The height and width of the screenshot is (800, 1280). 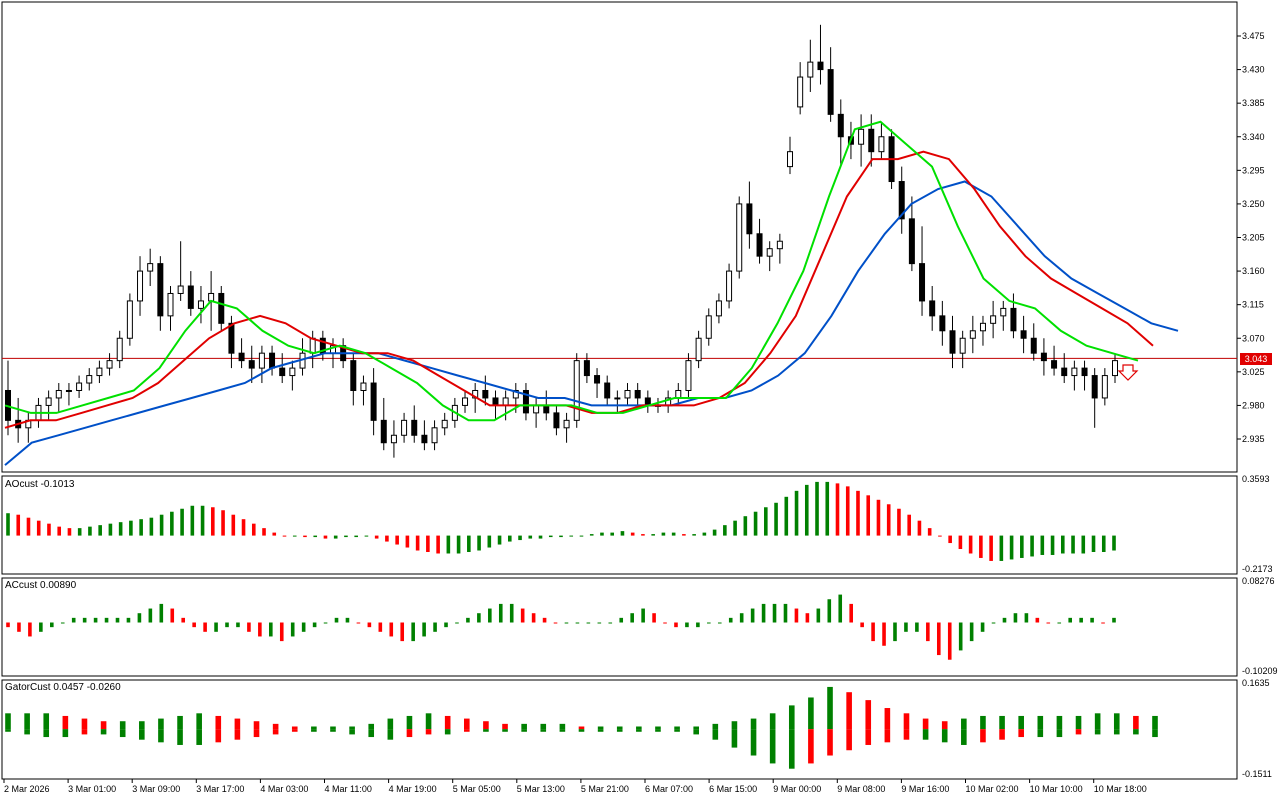 What do you see at coordinates (1253, 338) in the screenshot?
I see `y-axis-tick-label: 3.070` at bounding box center [1253, 338].